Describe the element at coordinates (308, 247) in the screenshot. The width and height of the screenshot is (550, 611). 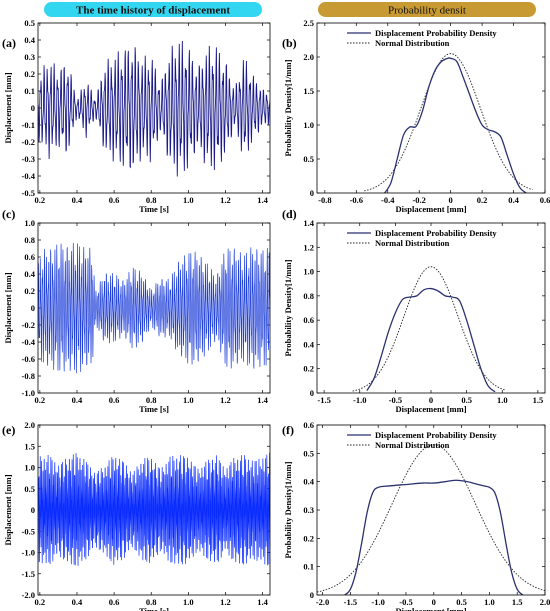
I see `y-tick-label: 1.2` at that location.